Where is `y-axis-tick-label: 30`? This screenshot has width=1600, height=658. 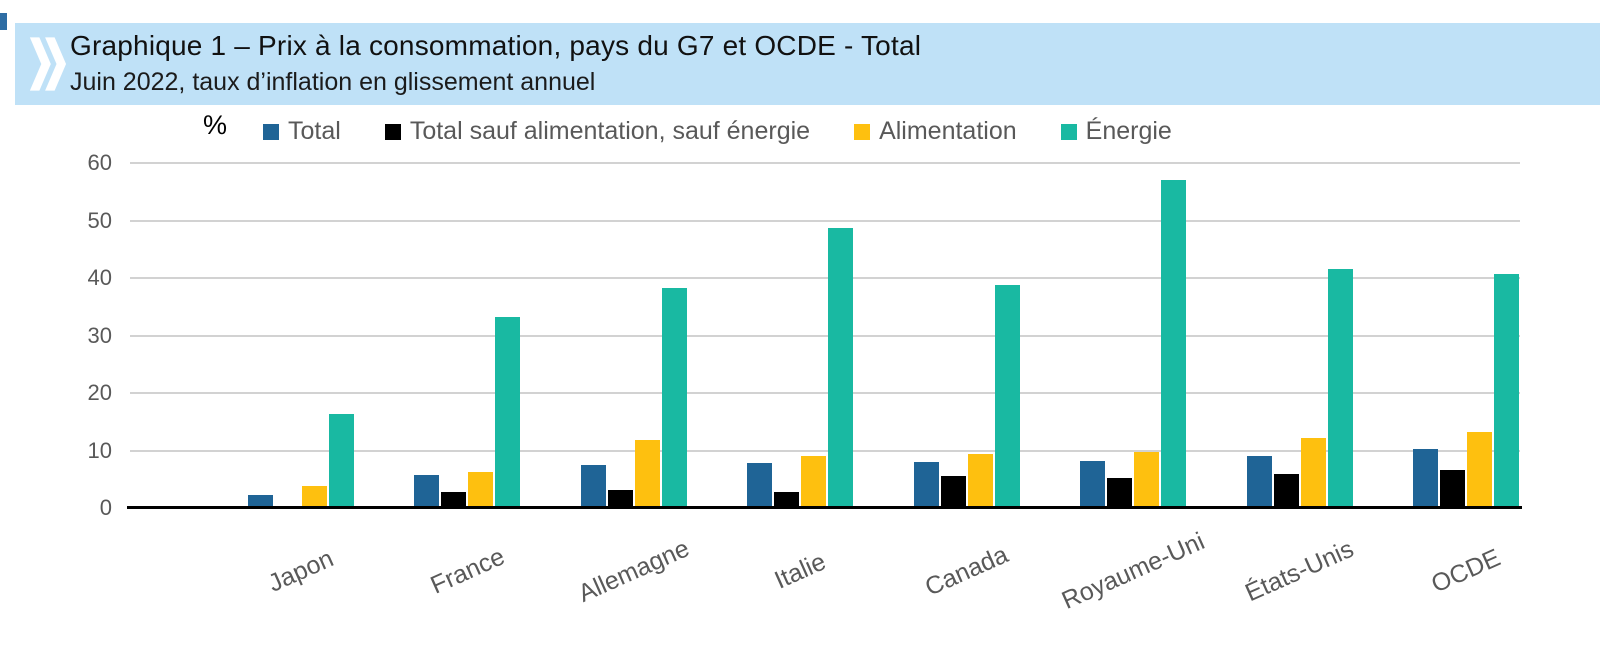 y-axis-tick-label: 30 is located at coordinates (99, 335).